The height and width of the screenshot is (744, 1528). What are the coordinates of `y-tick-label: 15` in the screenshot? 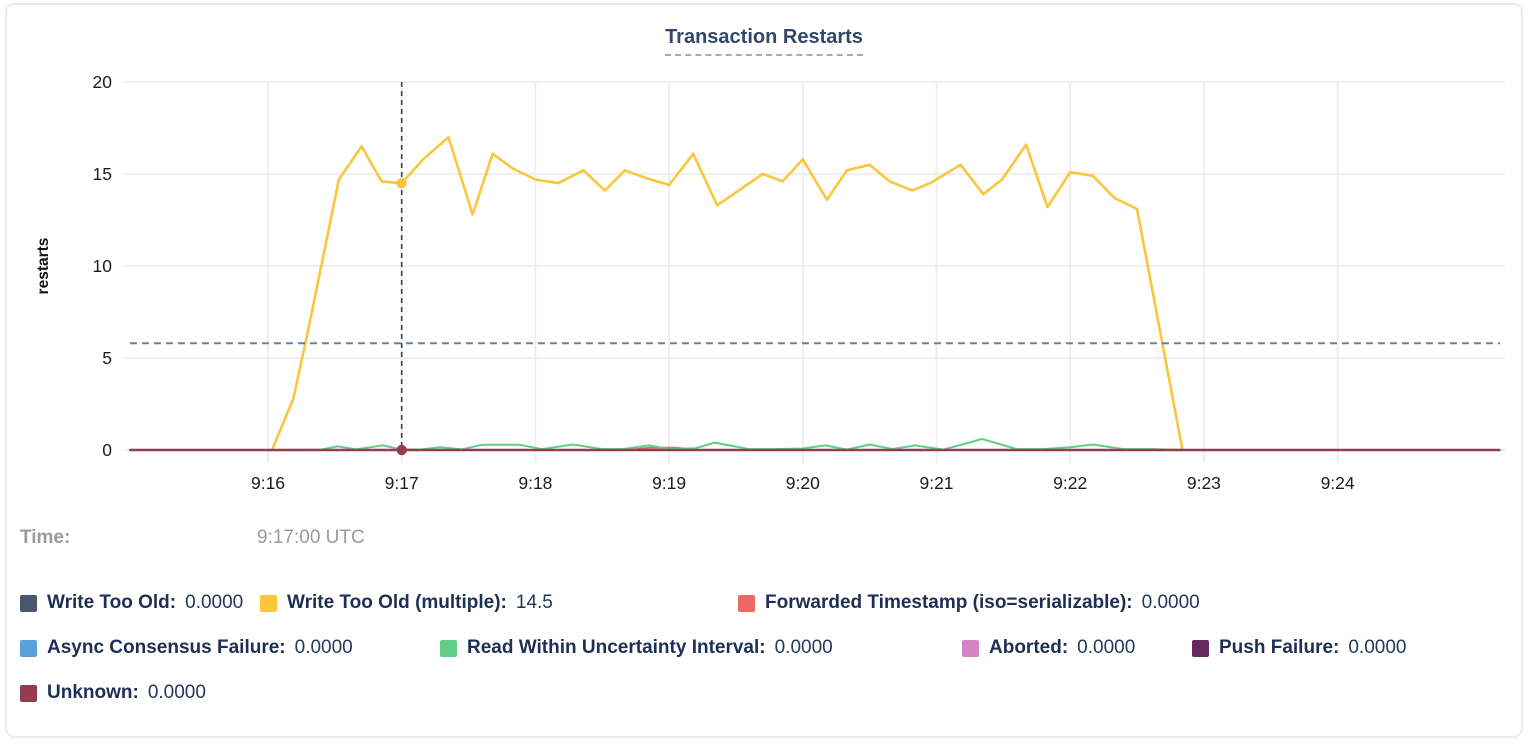 It's located at (102, 174).